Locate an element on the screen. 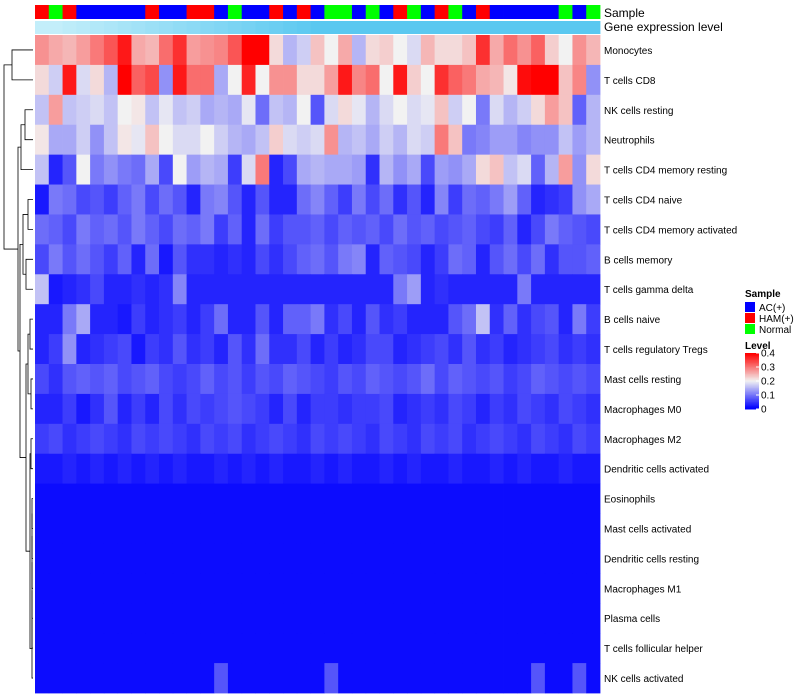 This screenshot has height=700, width=800. level-legend-title: Level is located at coordinates (758, 346).